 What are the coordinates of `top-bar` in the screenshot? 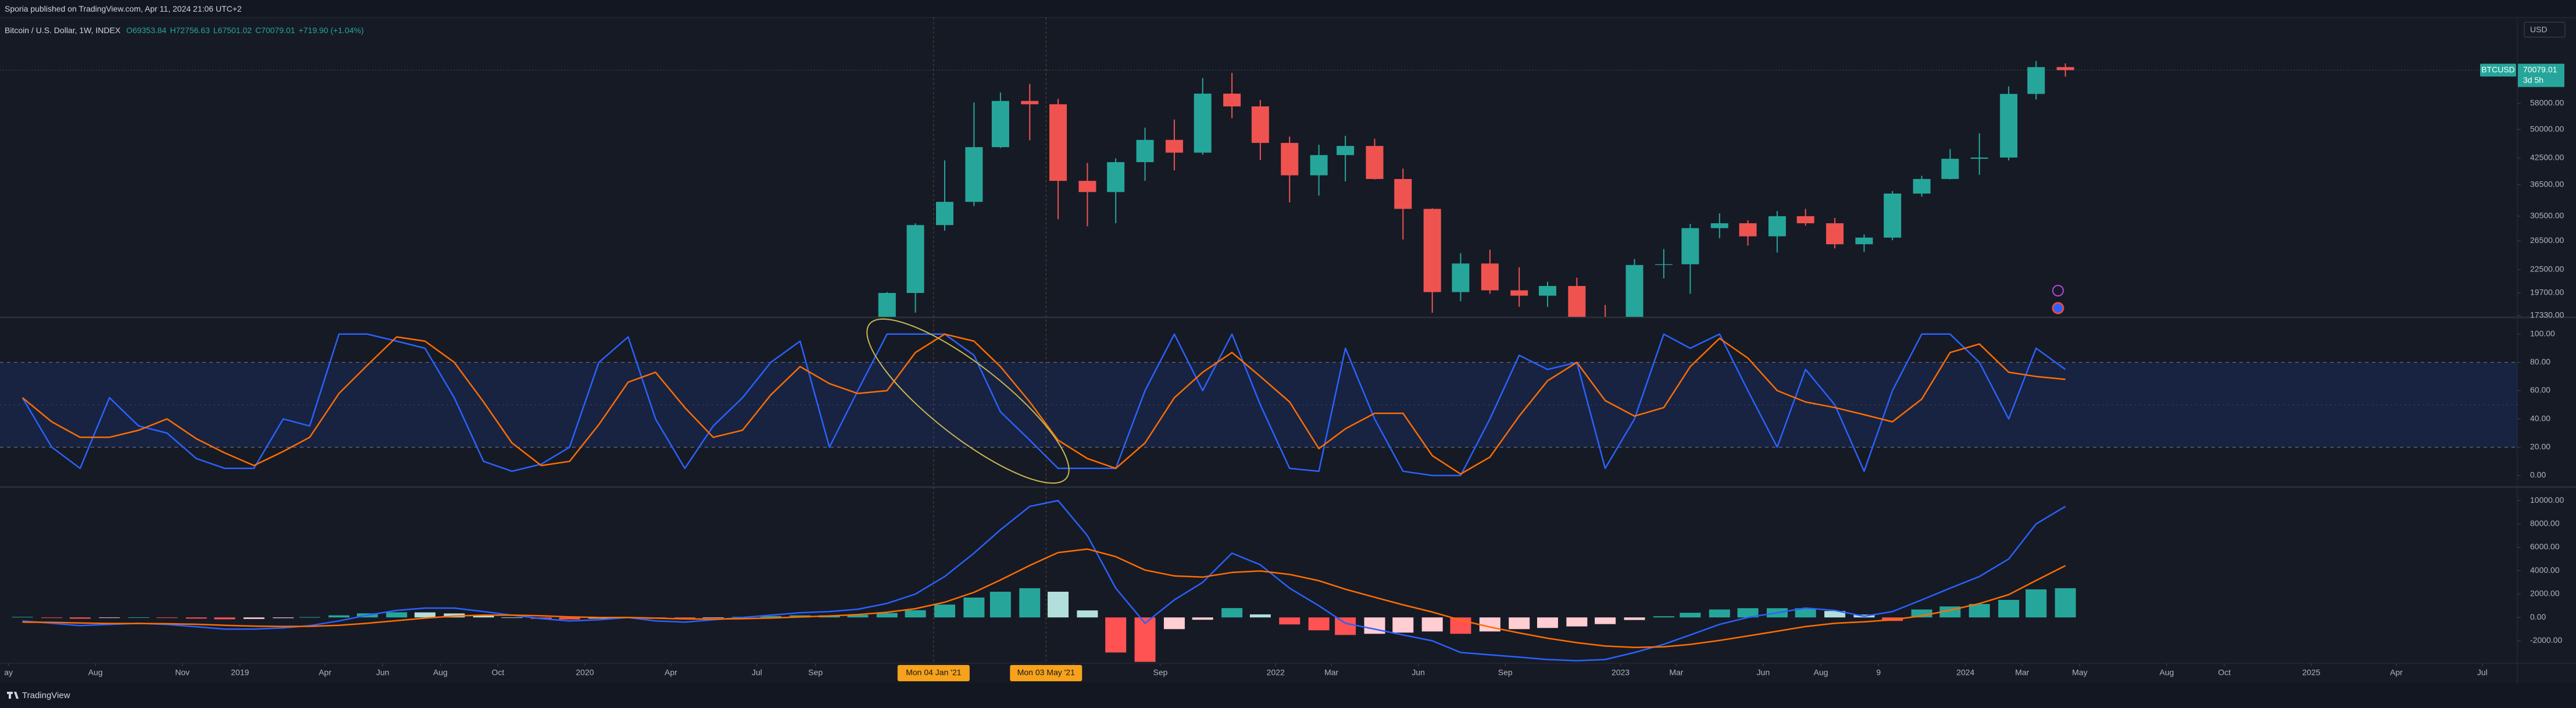 It's located at (1288, 8).